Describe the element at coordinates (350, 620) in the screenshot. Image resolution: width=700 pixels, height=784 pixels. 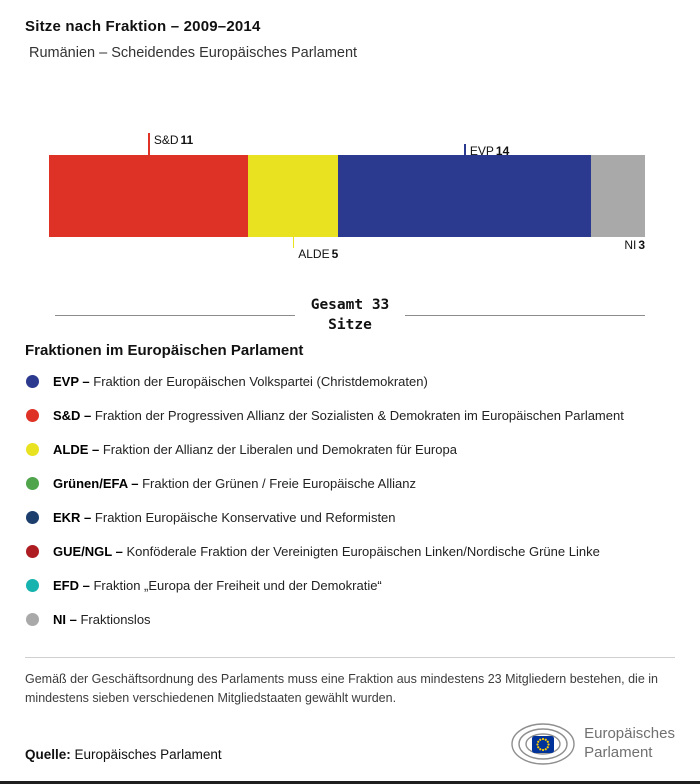
I see `legend-item-ni: NI – Fraktionslos` at that location.